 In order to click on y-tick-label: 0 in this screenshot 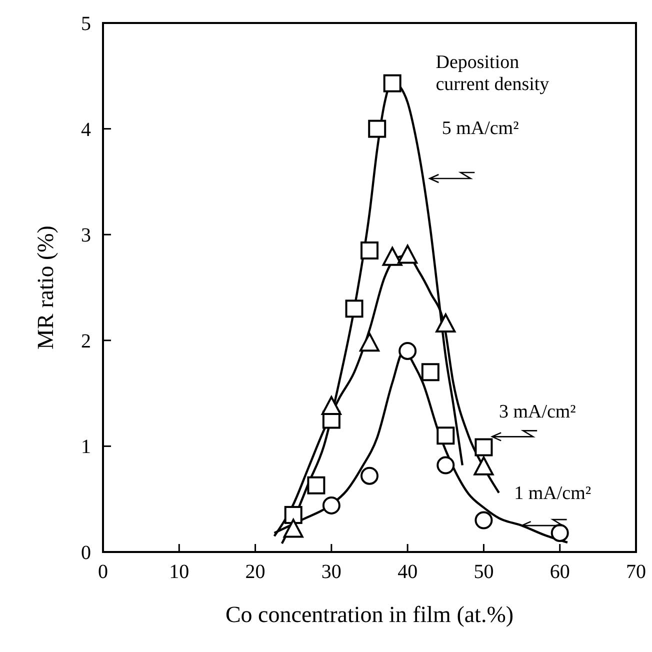, I will do `click(86, 553)`.